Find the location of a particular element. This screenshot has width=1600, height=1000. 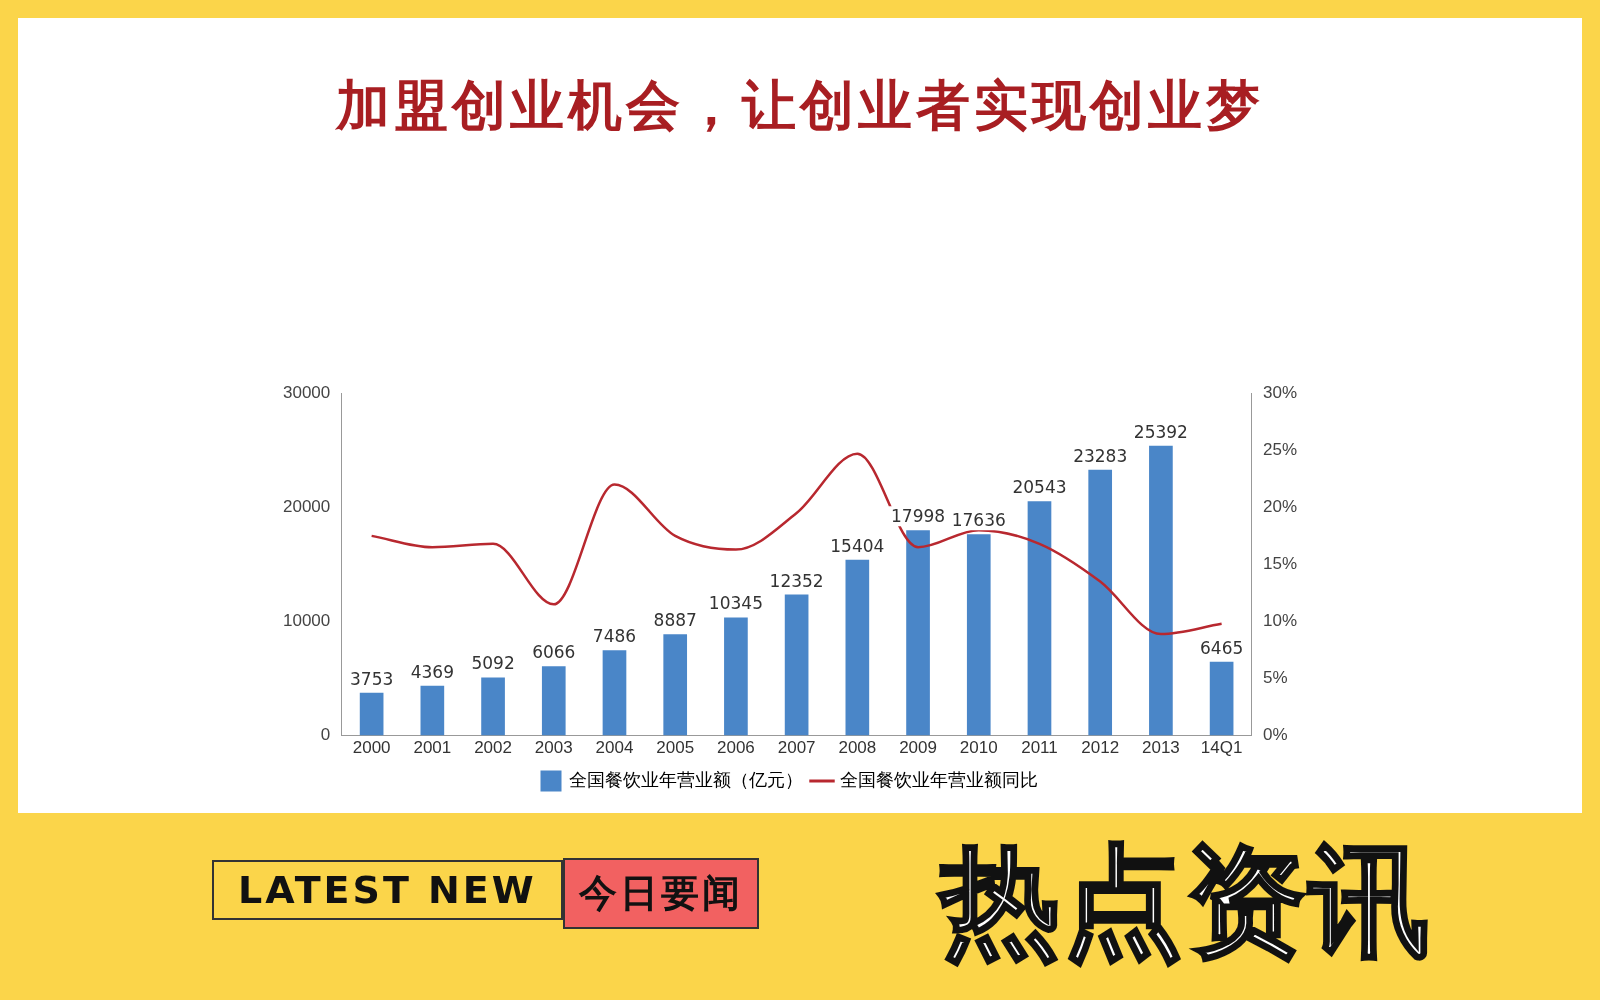

text: LATEST NEW is located at coordinates (387, 890).